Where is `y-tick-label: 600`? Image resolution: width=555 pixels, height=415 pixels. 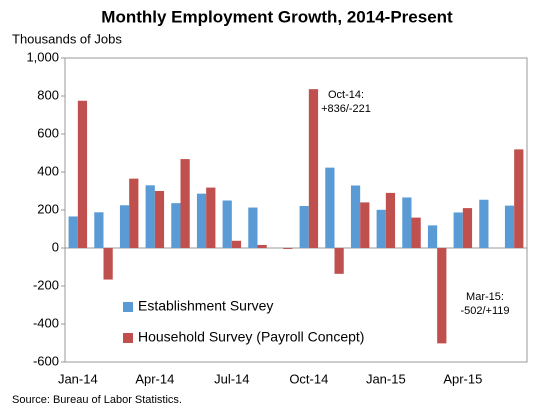
y-tick-label: 600 is located at coordinates (48, 132).